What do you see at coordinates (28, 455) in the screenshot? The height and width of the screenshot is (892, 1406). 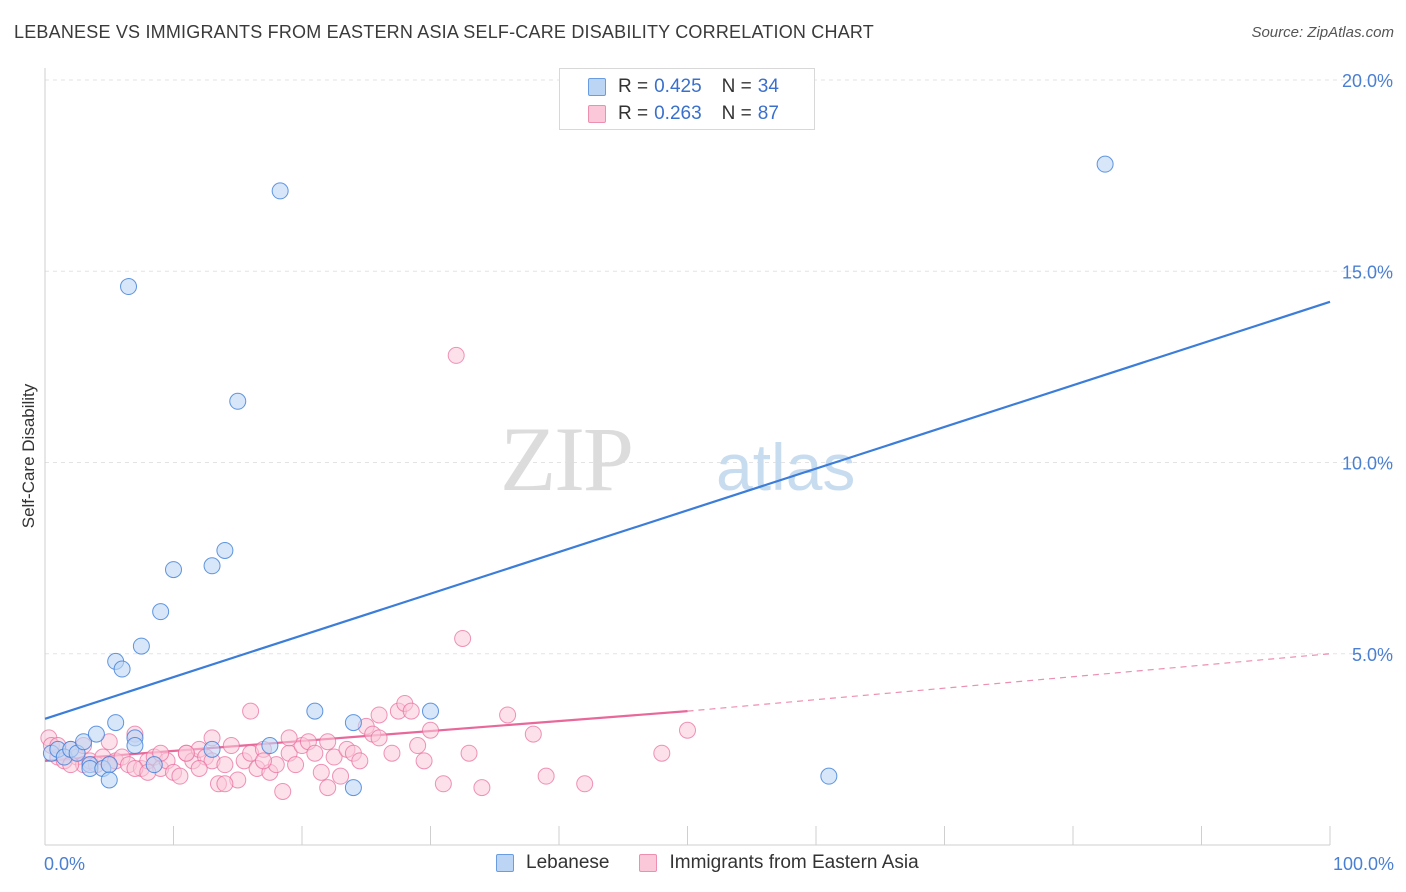 I see `y-axis-label: Self-Care Disability` at bounding box center [28, 455].